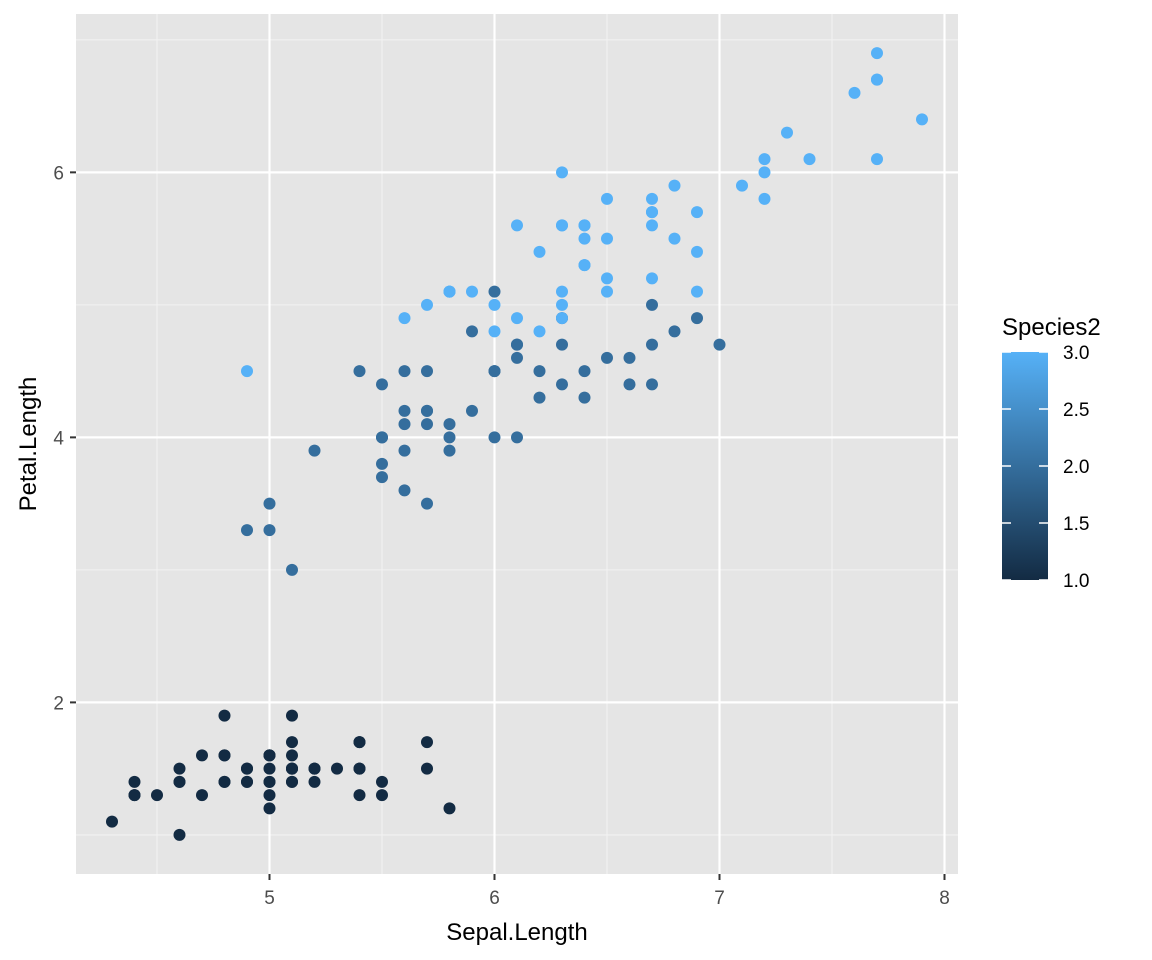  I want to click on x-tick-label: 8, so click(944, 898).